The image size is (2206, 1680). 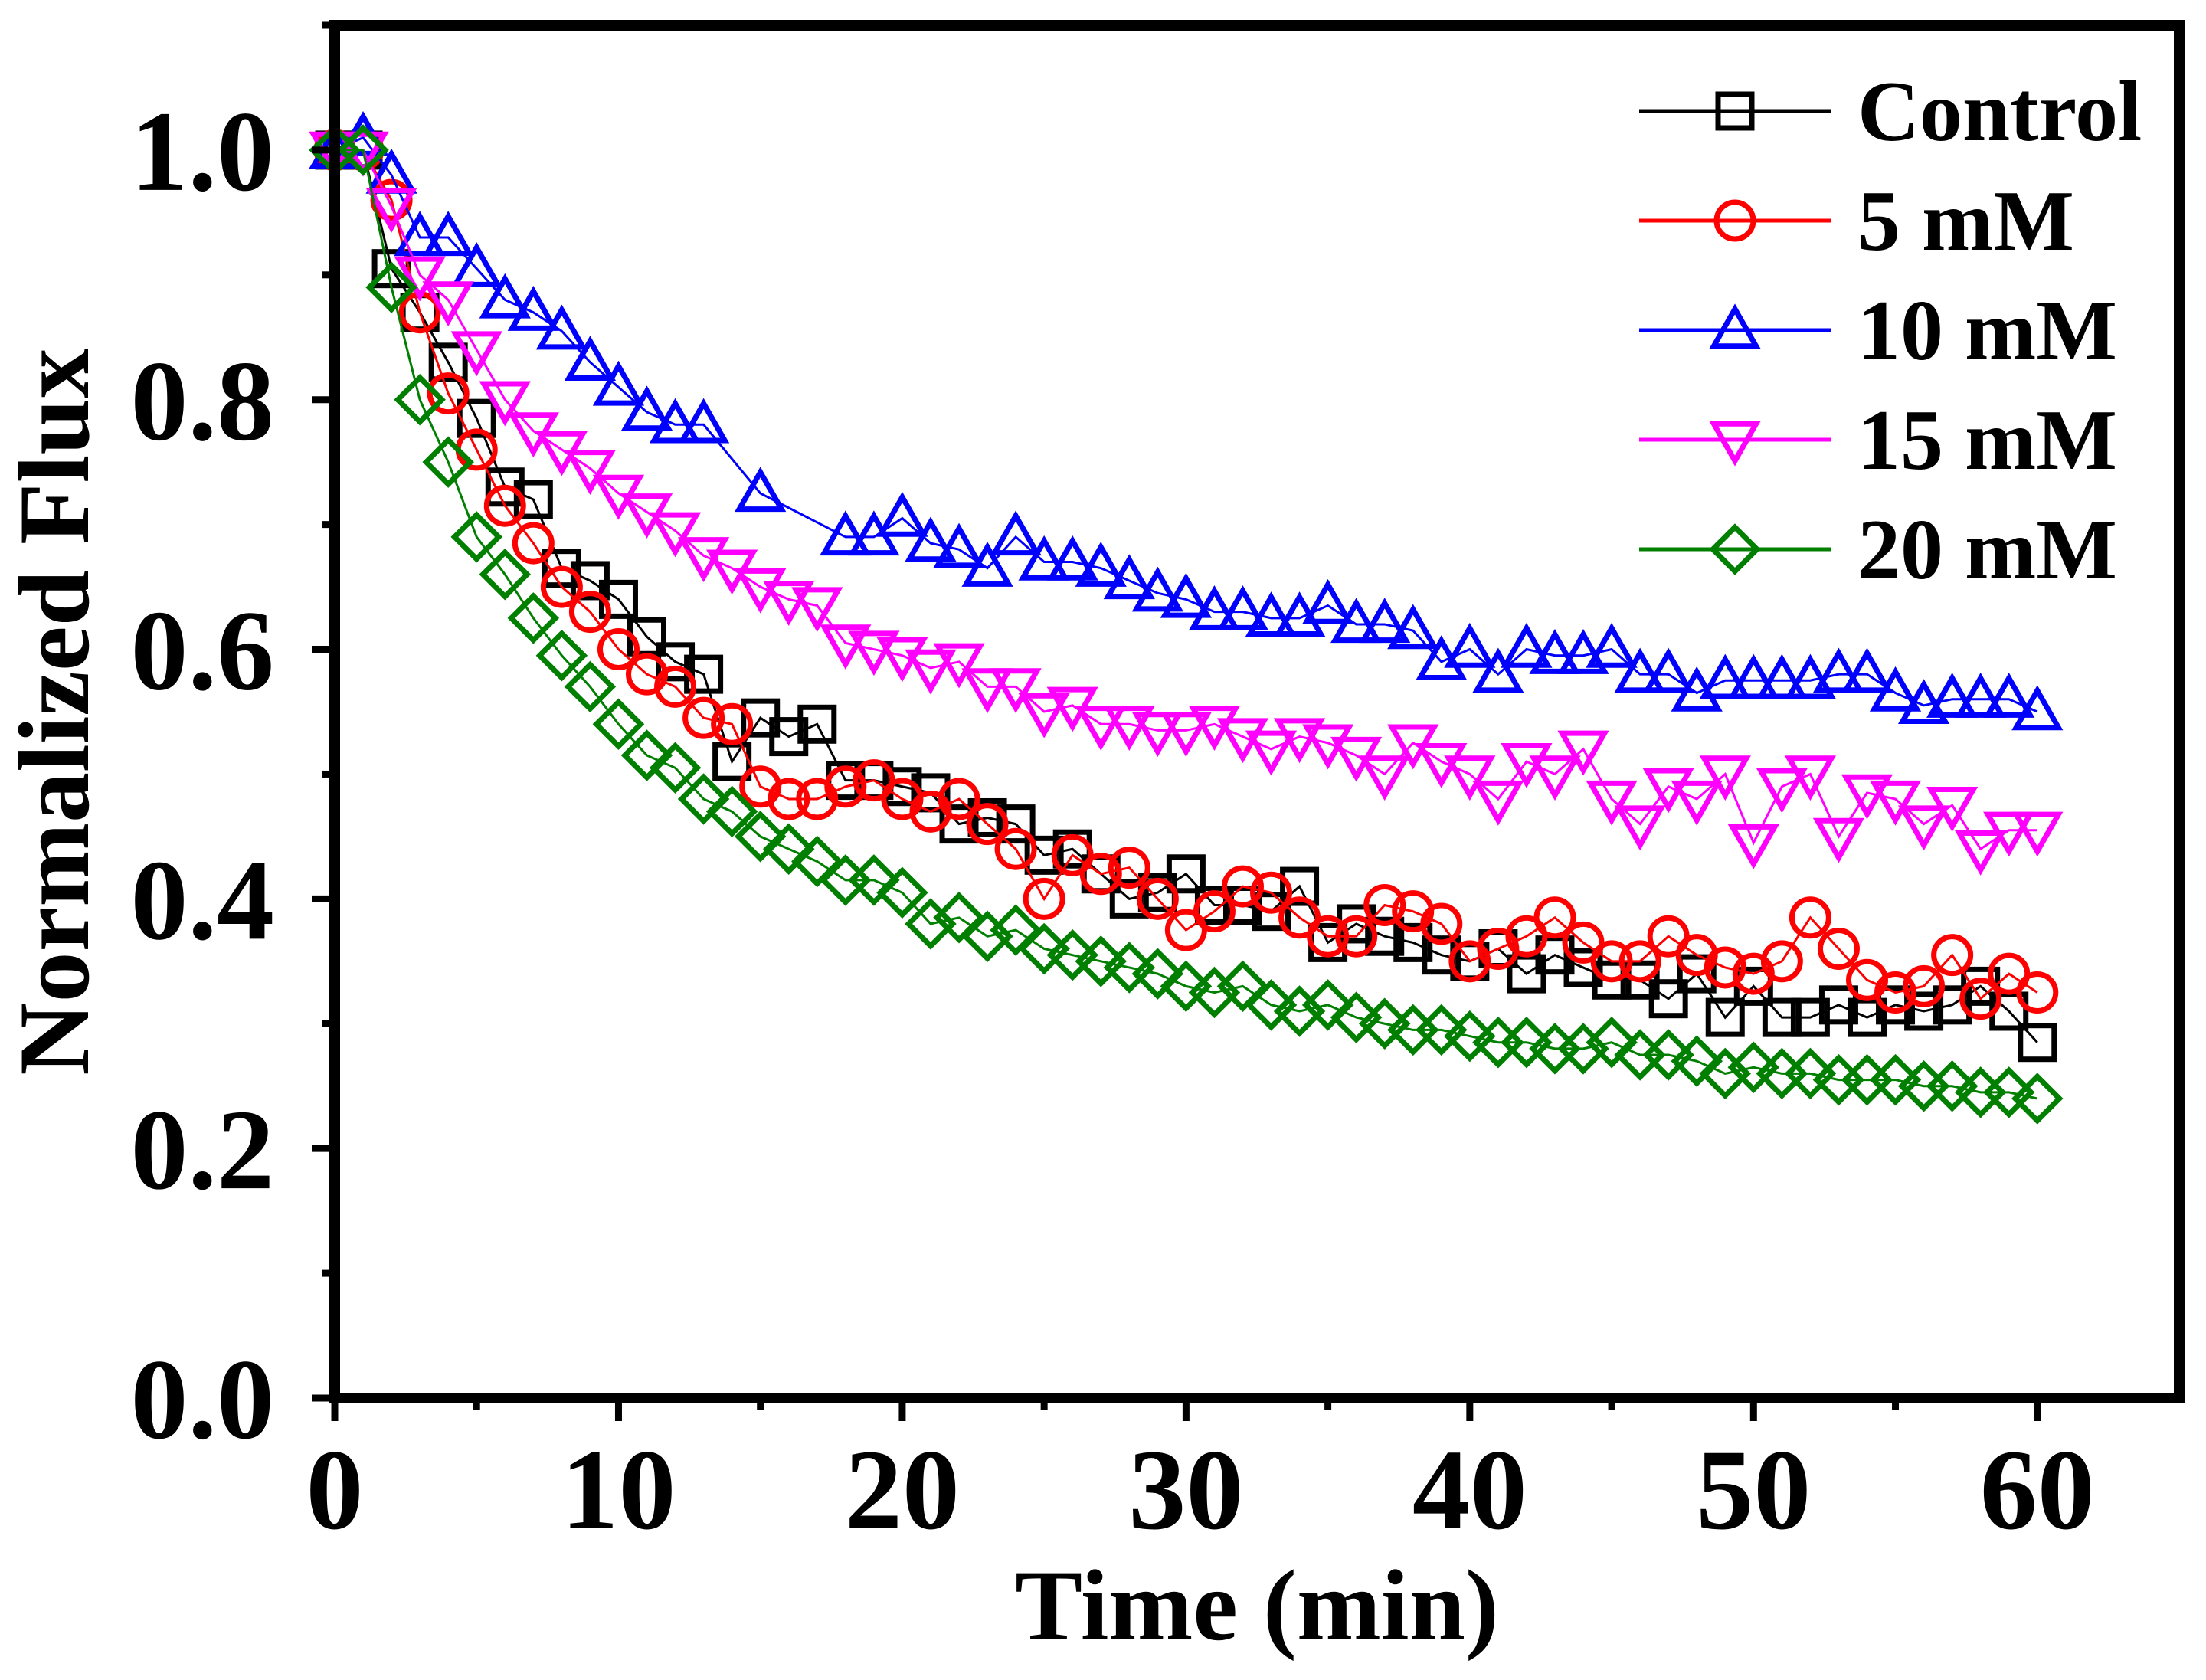 I want to click on x-tick-label: 40, so click(x=1470, y=1490).